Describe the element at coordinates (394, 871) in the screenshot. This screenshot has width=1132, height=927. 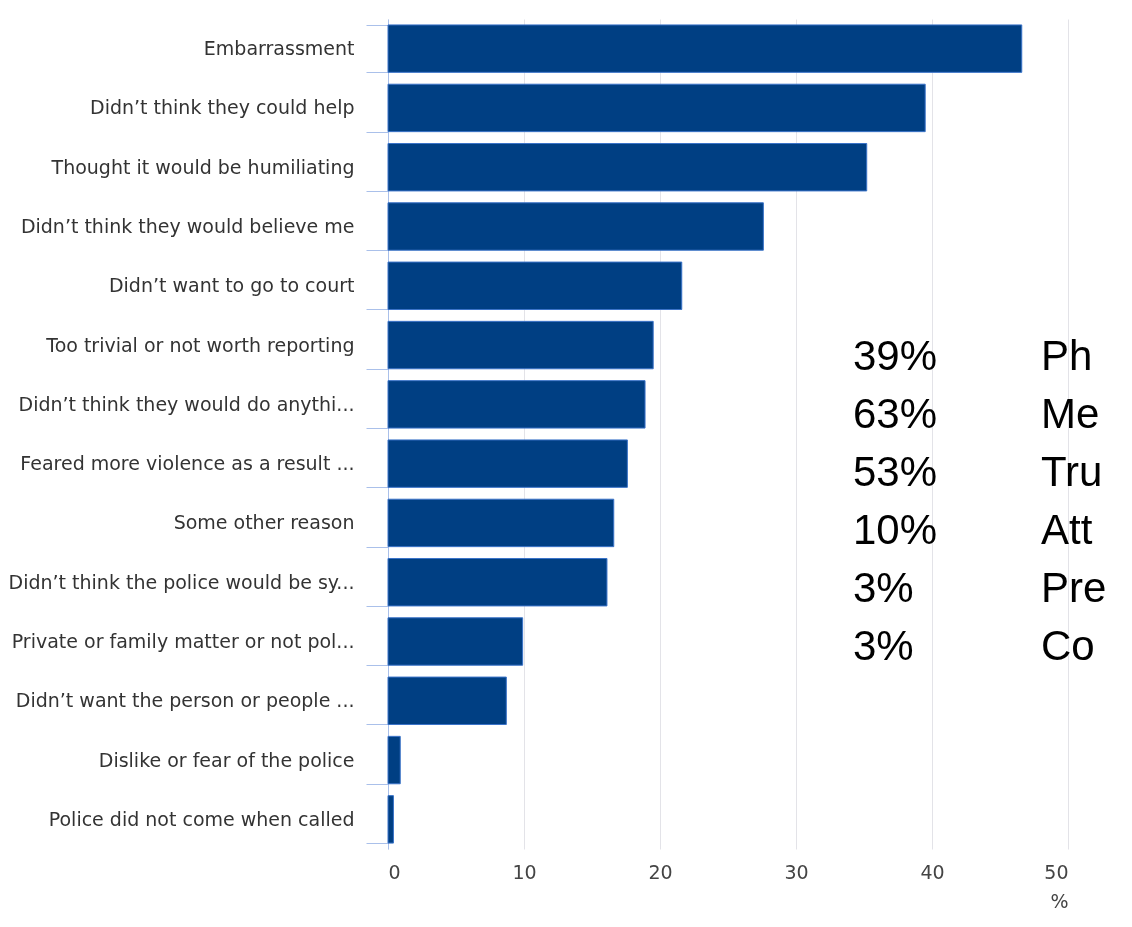
I see `x-tick-label: 0` at that location.